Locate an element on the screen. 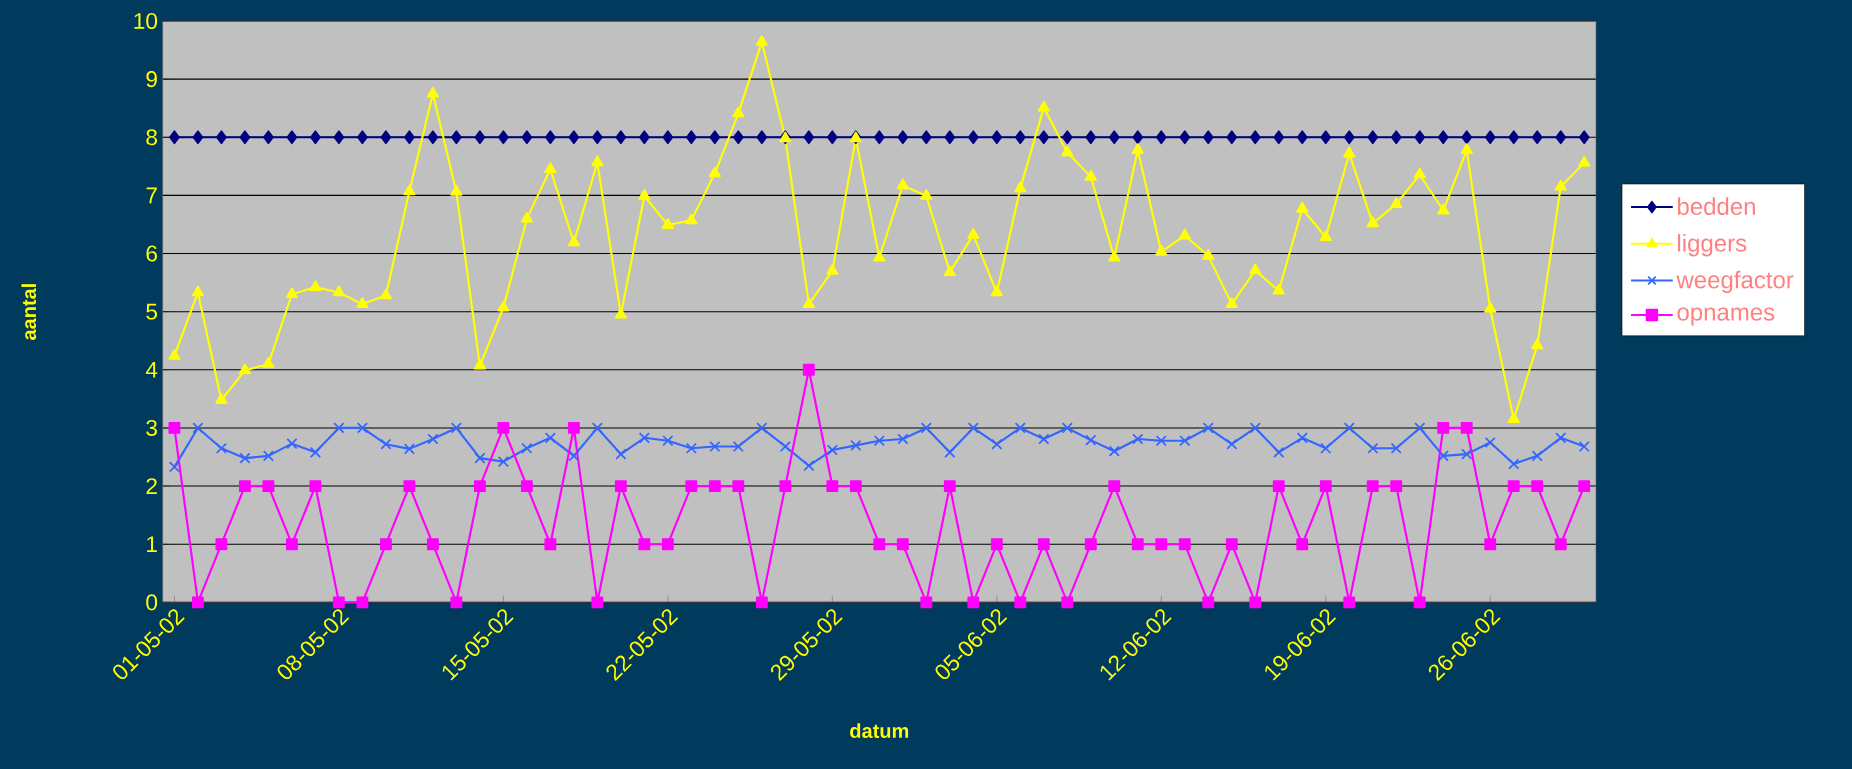 This screenshot has height=769, width=1852. x-axis-title: datum is located at coordinates (879, 730).